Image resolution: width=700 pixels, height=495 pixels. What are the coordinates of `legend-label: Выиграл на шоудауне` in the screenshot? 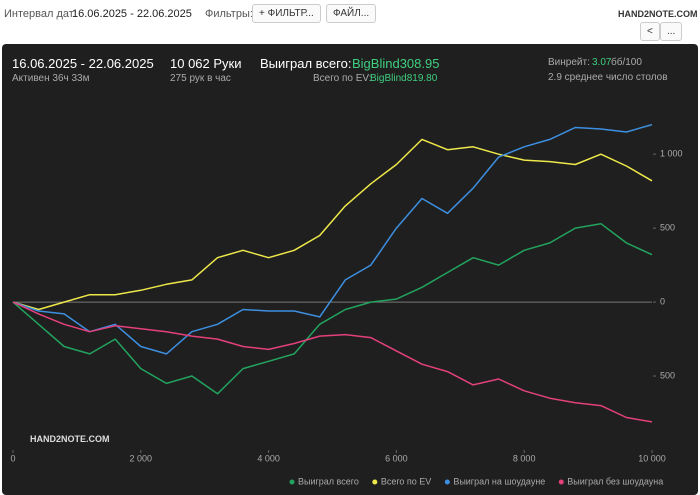 It's located at (499, 481).